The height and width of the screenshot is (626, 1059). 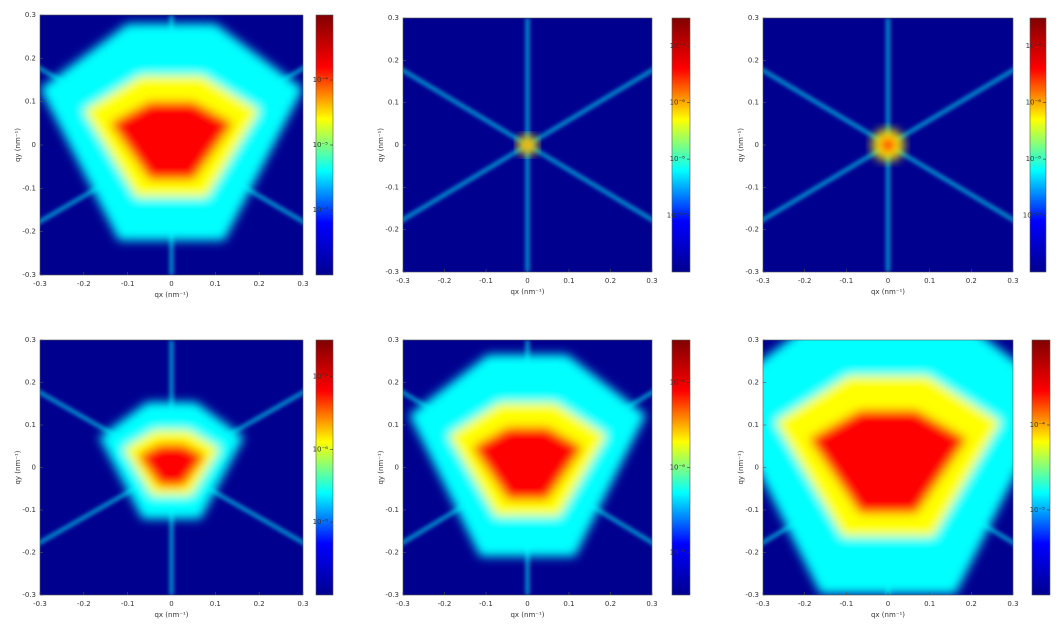 I want to click on colorbar-tick-label: 10⁻¹⁰, so click(x=676, y=216).